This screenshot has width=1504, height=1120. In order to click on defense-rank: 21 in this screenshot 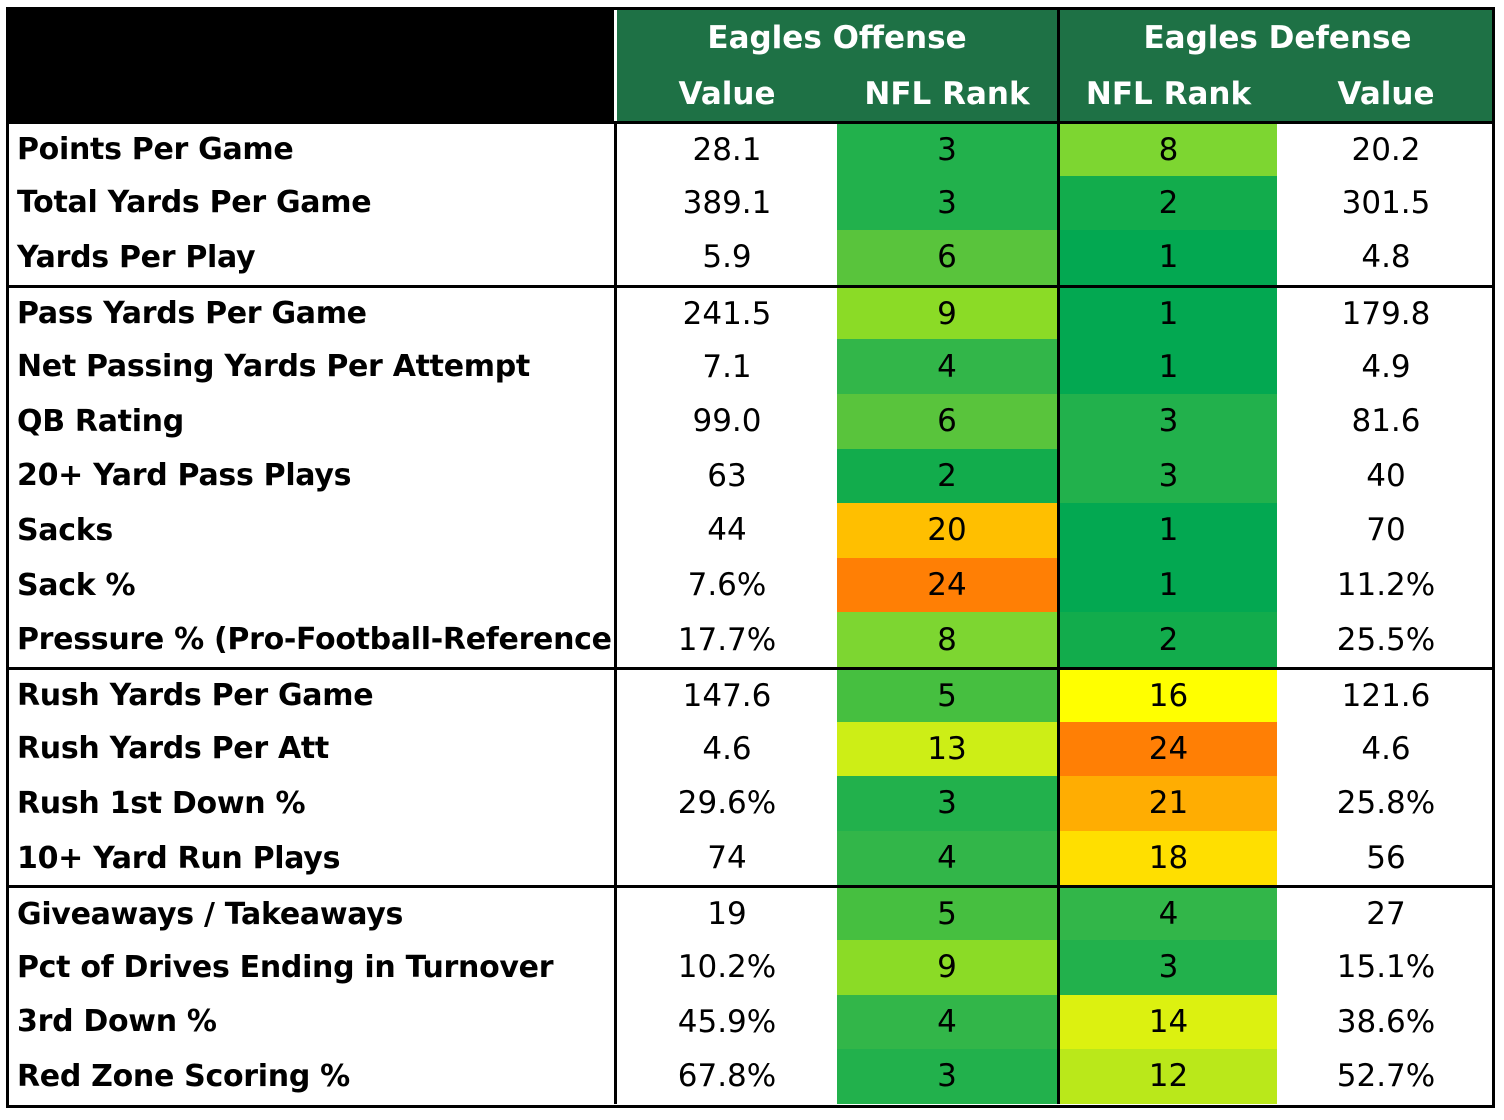, I will do `click(1167, 803)`.